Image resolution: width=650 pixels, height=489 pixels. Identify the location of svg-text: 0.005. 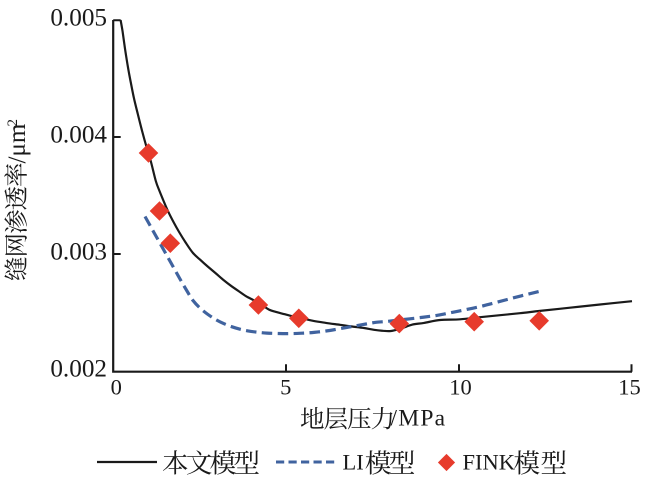
(78, 18).